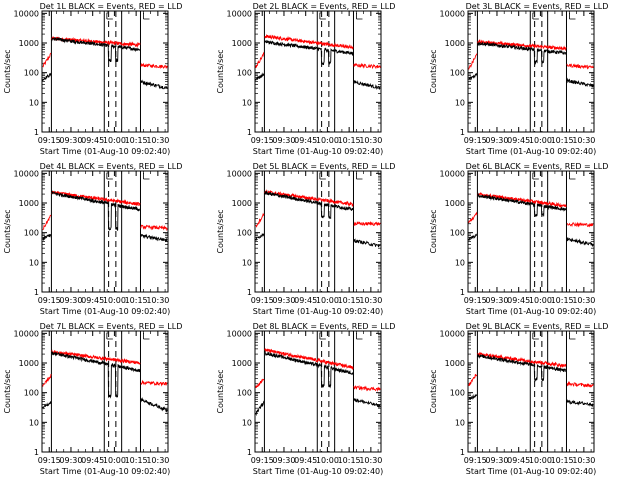 Image resolution: width=640 pixels, height=480 pixels. What do you see at coordinates (111, 326) in the screenshot?
I see `panel-title: Det 7L BLACK = Events, RED = LLD` at bounding box center [111, 326].